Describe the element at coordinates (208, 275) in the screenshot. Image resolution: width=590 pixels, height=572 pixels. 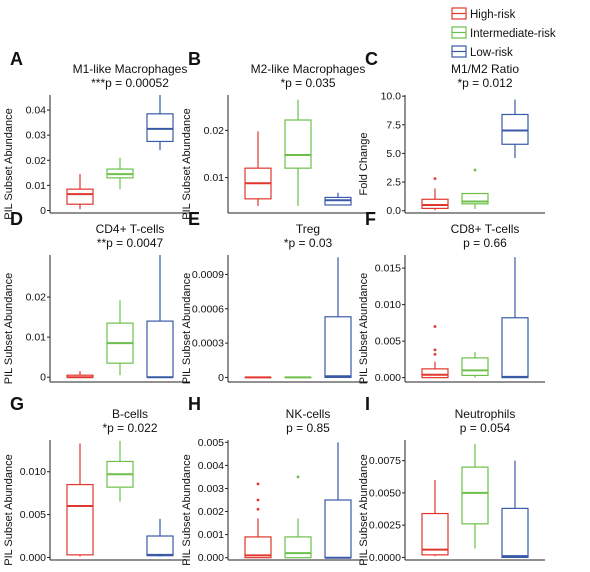
I see `y-tick-label: 0.0009` at that location.